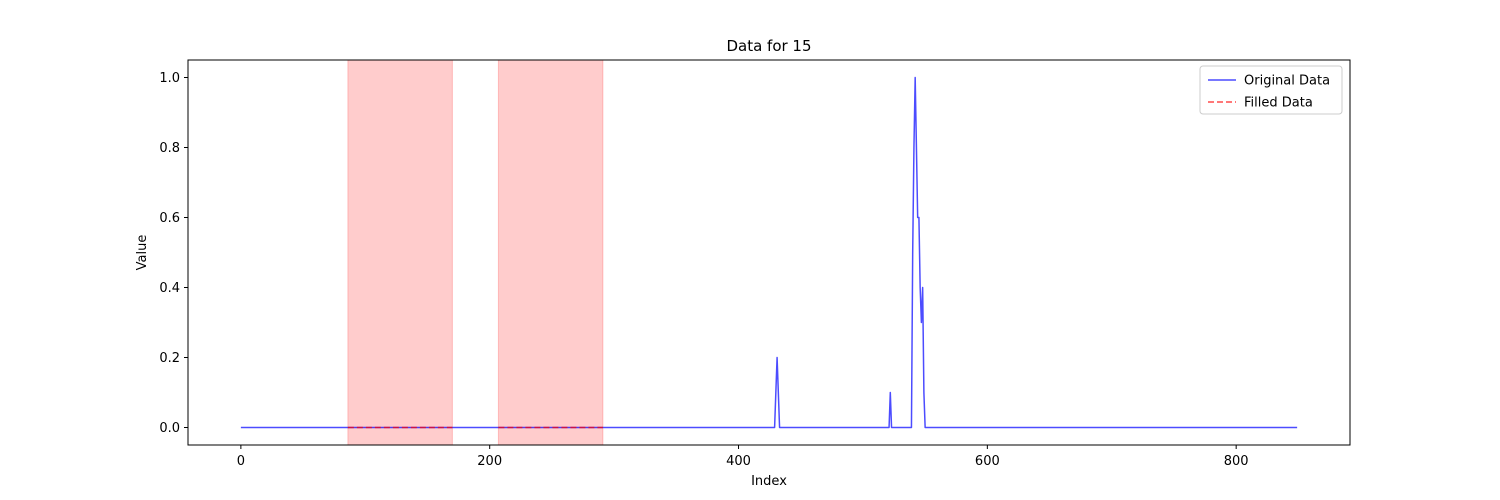 This screenshot has height=500, width=1500. I want to click on shaded-regions, so click(475, 252).